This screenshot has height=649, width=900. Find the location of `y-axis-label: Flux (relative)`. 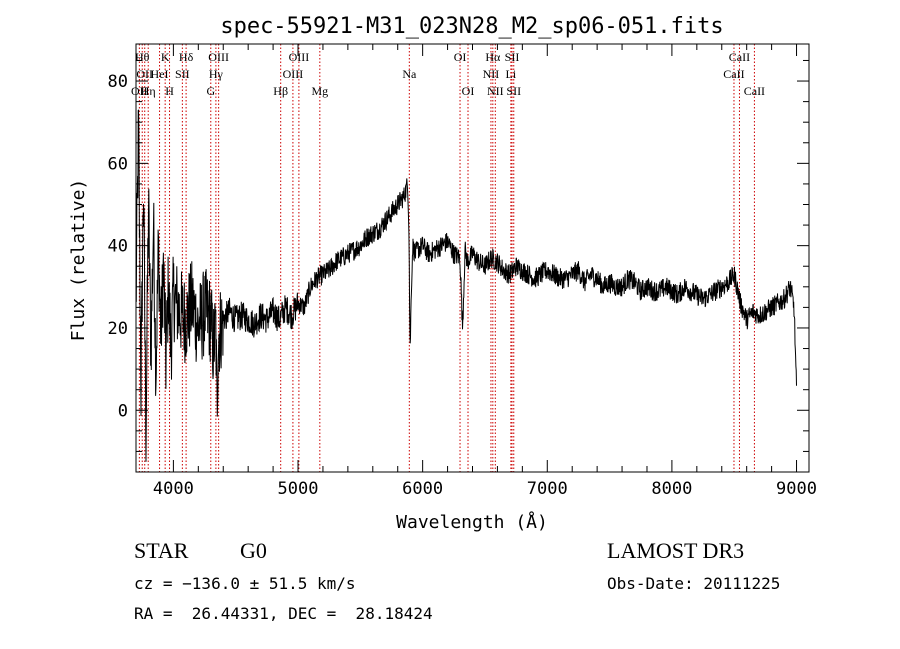

y-axis-label: Flux (relative) is located at coordinates (78, 260).